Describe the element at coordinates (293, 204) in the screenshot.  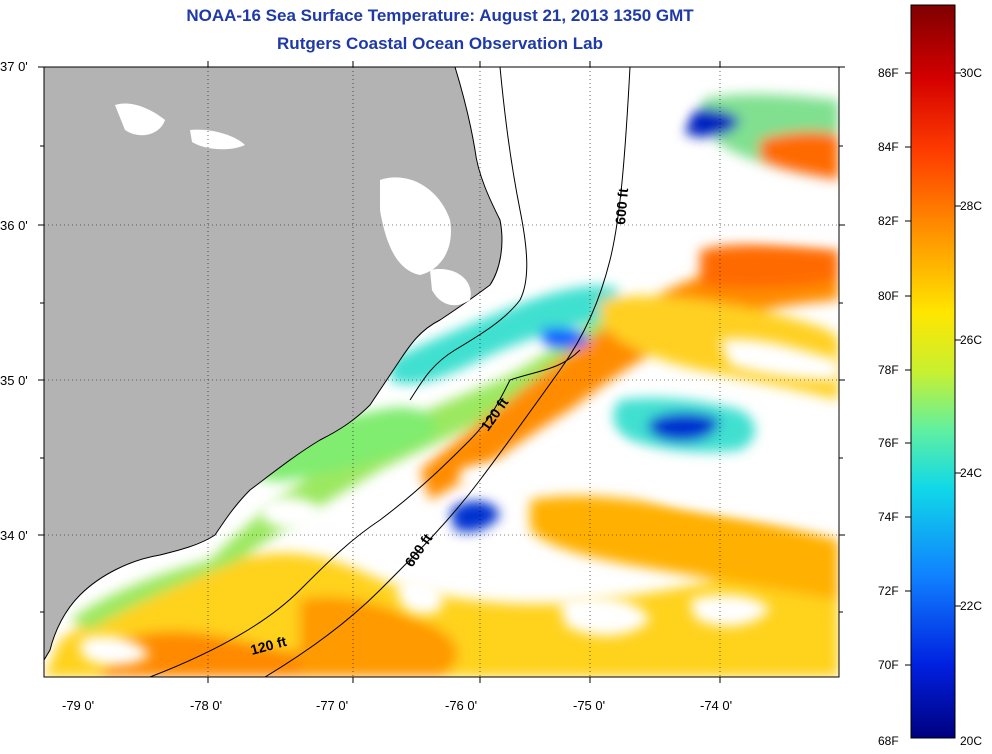
I see `inland-water` at that location.